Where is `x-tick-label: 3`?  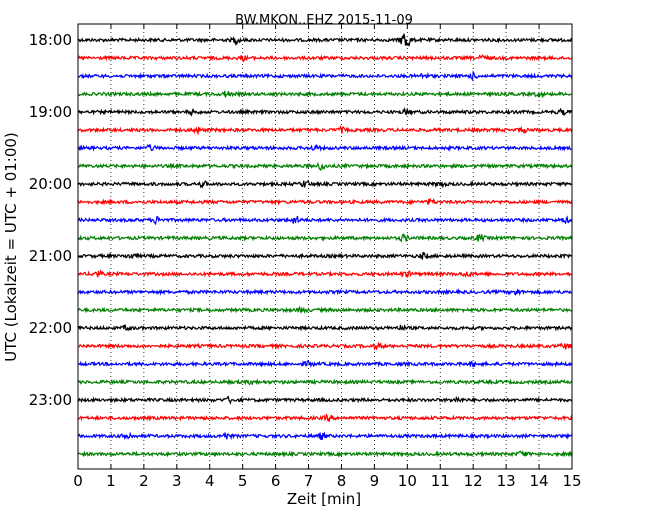
x-tick-label: 3 is located at coordinates (177, 481).